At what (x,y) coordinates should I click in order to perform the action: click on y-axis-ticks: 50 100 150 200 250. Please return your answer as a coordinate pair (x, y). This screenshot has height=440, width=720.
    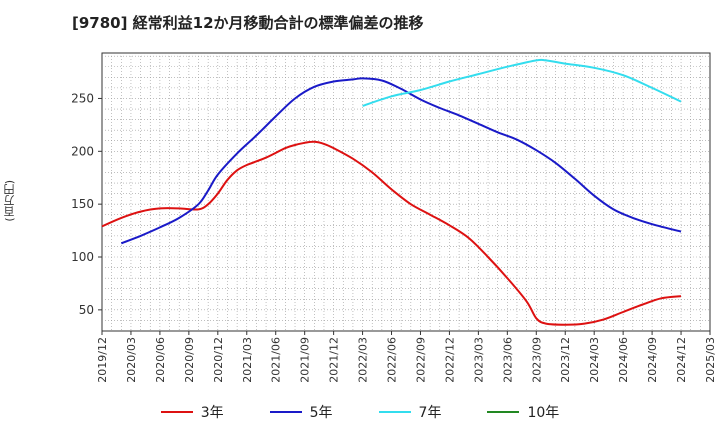
    Looking at the image, I should click on (86, 204).